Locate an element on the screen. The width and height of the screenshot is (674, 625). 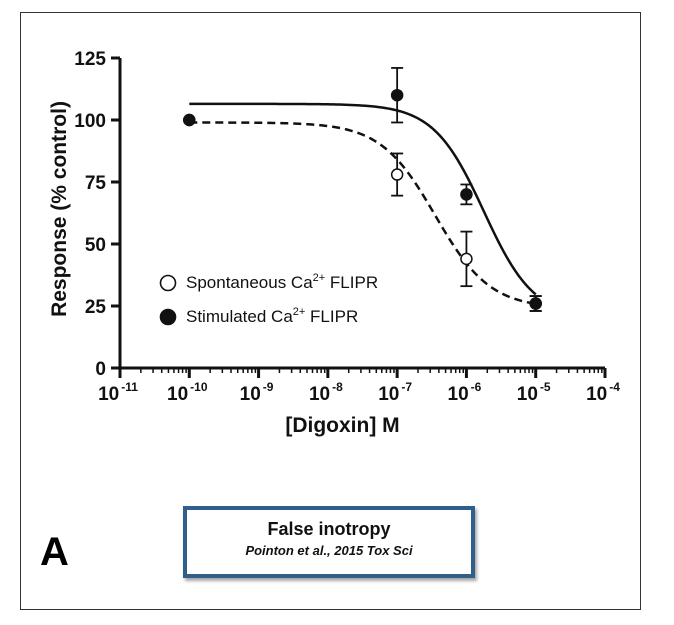
citation-reference: Pointon et al., 2015 Tox Sci is located at coordinates (329, 550).